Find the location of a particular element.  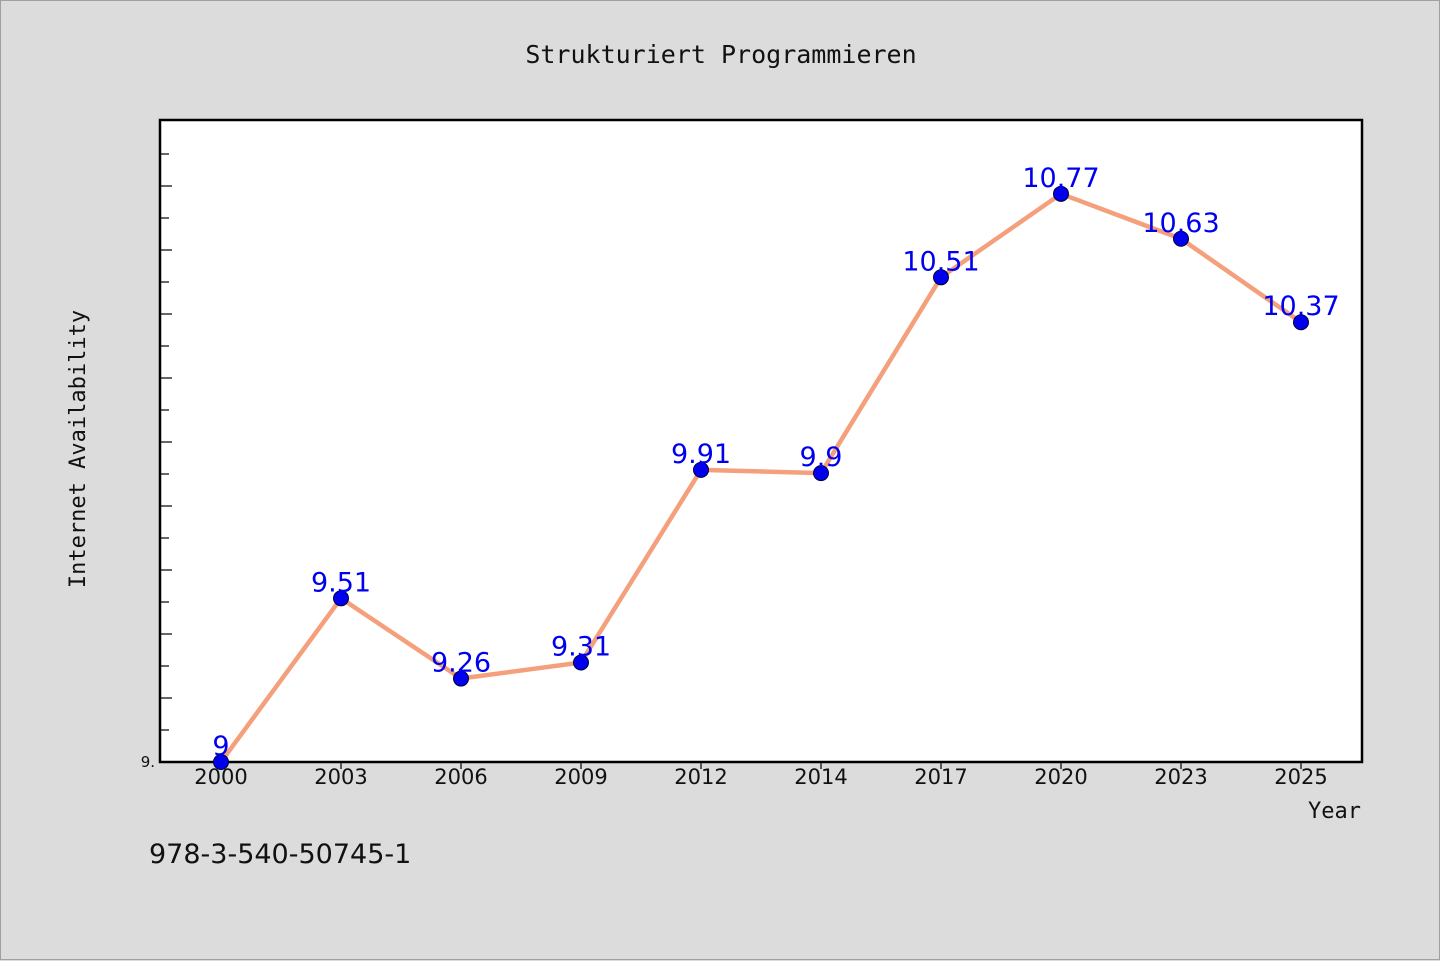

y-axis-label: Internet Availability is located at coordinates (78, 449).